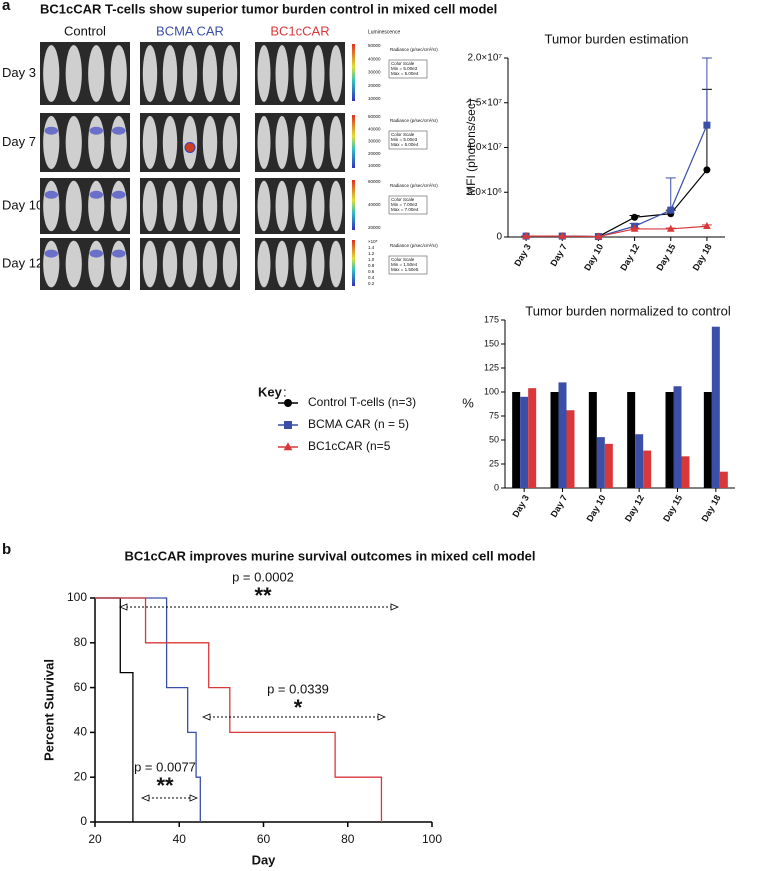 Image resolution: width=761 pixels, height=871 pixels. What do you see at coordinates (239, 709) in the screenshot?
I see `survival-curve` at bounding box center [239, 709].